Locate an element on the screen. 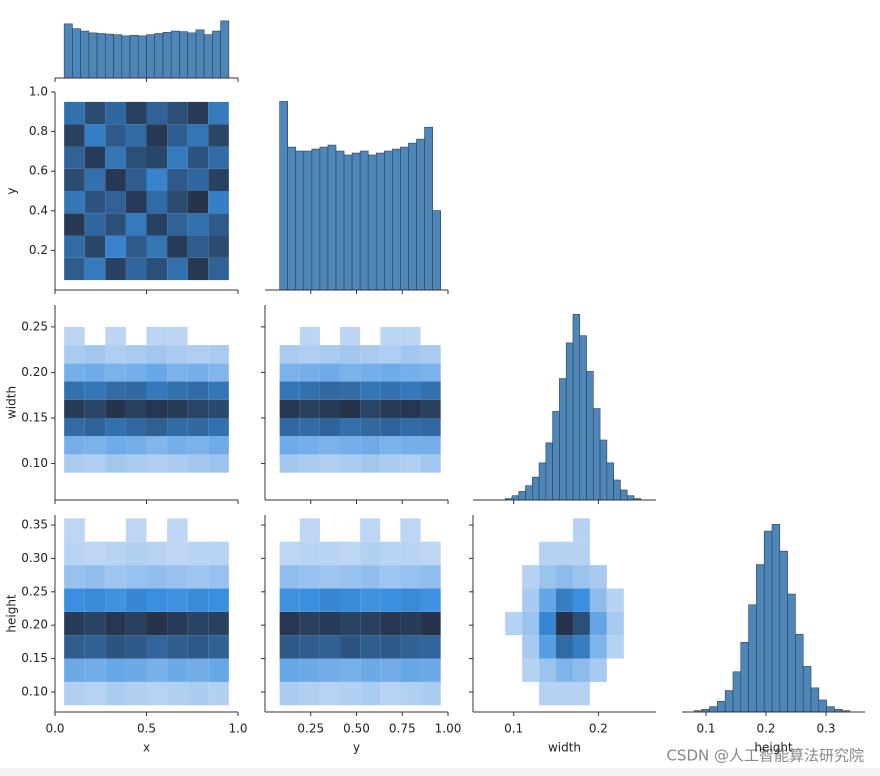  y-tick-label: 0.25 is located at coordinates (34, 326).